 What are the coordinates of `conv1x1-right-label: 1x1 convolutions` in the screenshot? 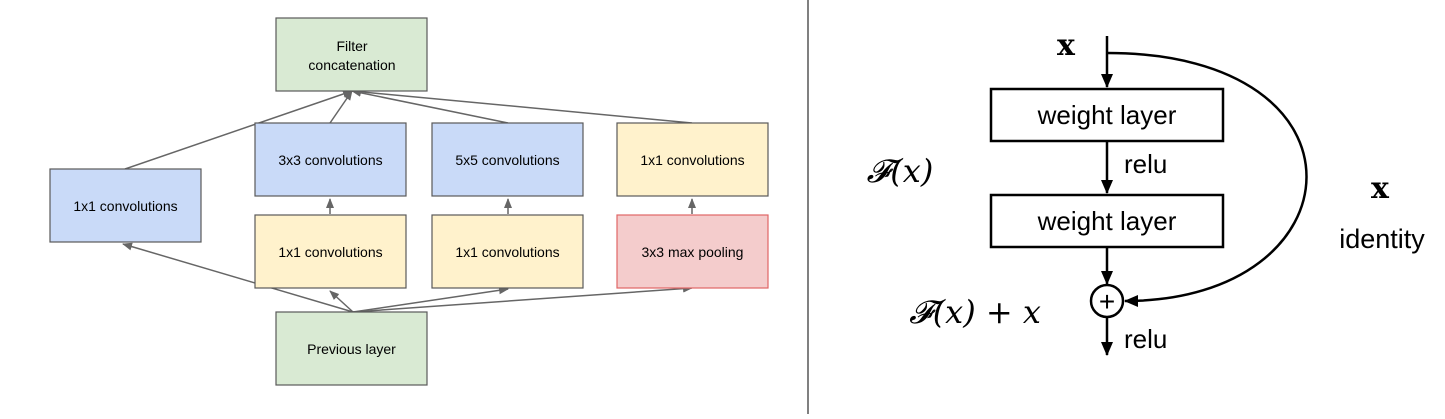 It's located at (692, 160).